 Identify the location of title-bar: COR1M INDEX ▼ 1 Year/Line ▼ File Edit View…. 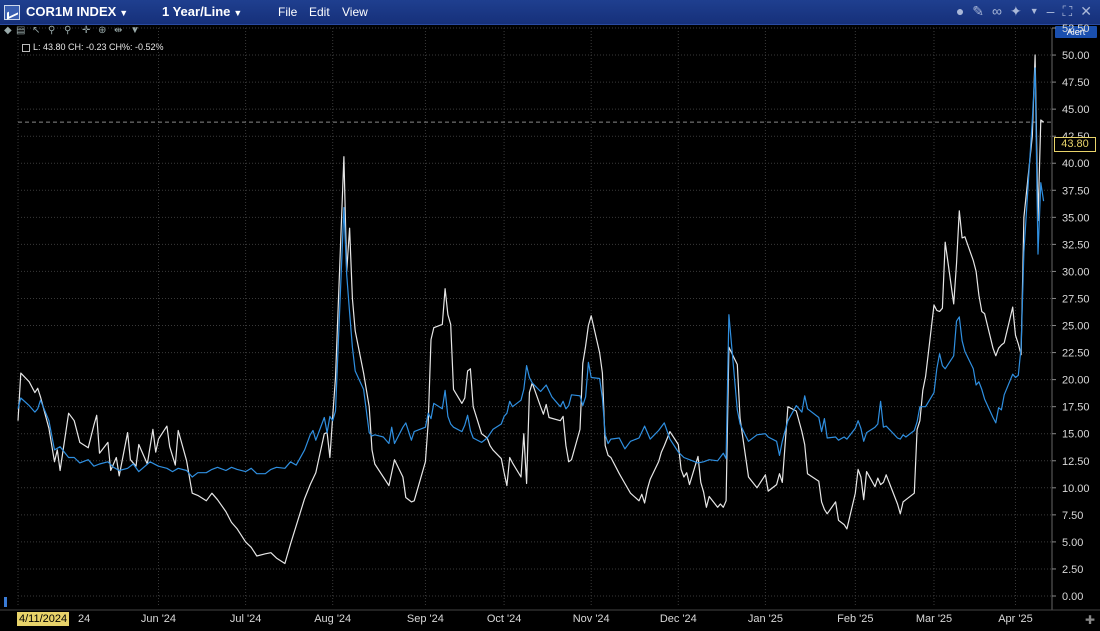
(550, 12).